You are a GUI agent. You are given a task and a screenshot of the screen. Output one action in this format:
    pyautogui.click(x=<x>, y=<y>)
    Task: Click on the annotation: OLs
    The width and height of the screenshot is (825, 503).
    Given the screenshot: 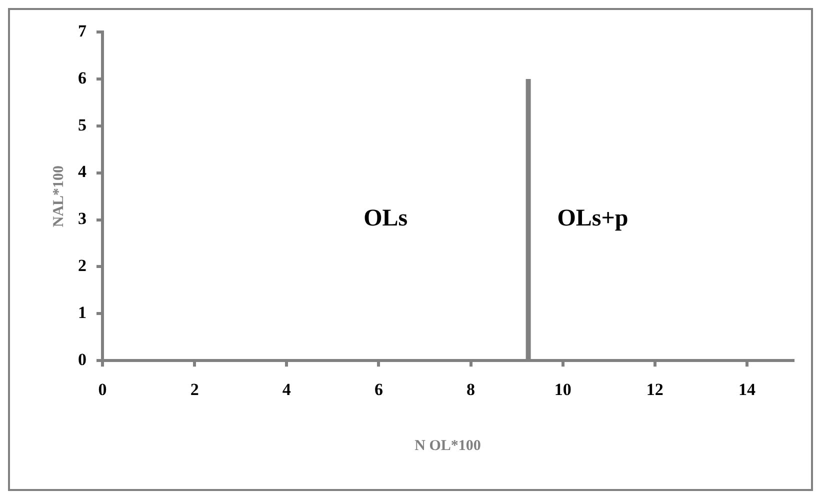 What is the action you would take?
    pyautogui.click(x=386, y=219)
    